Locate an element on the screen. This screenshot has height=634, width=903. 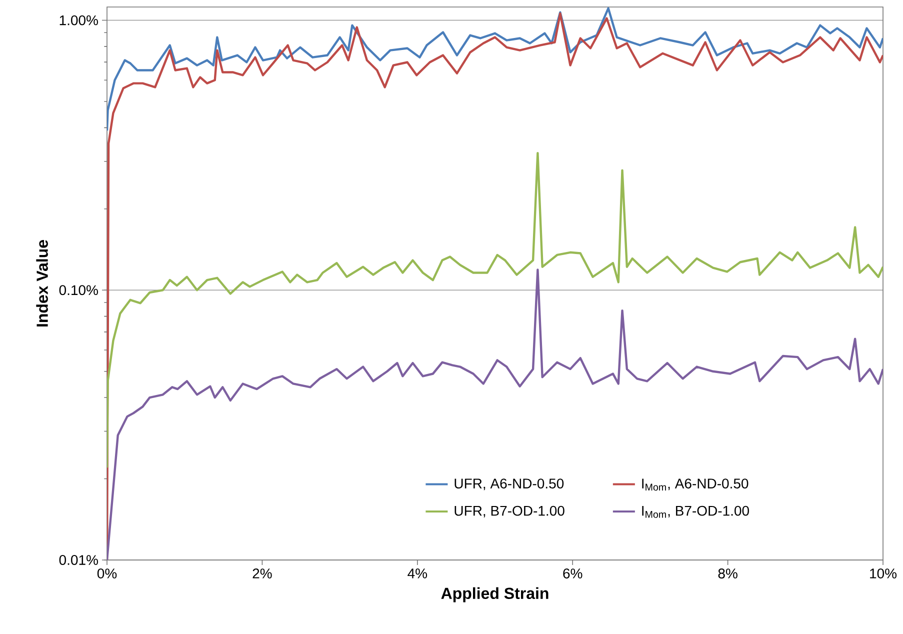
x-axis-title: Applied Strain is located at coordinates (494, 594).